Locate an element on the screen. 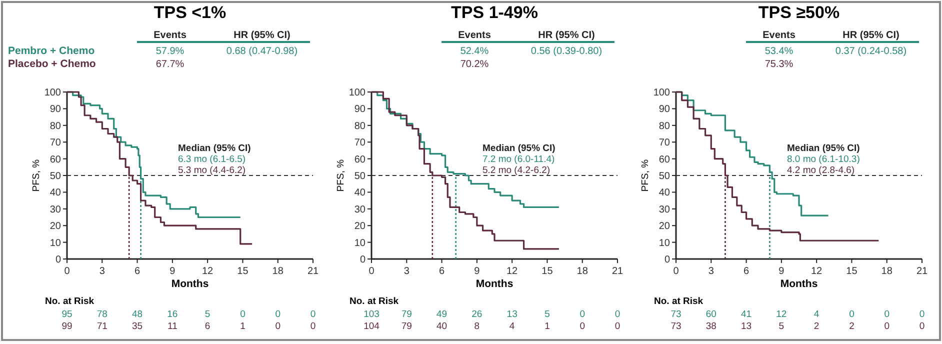  annotation: 4.2 mo (2.8-4.6) is located at coordinates (821, 170).